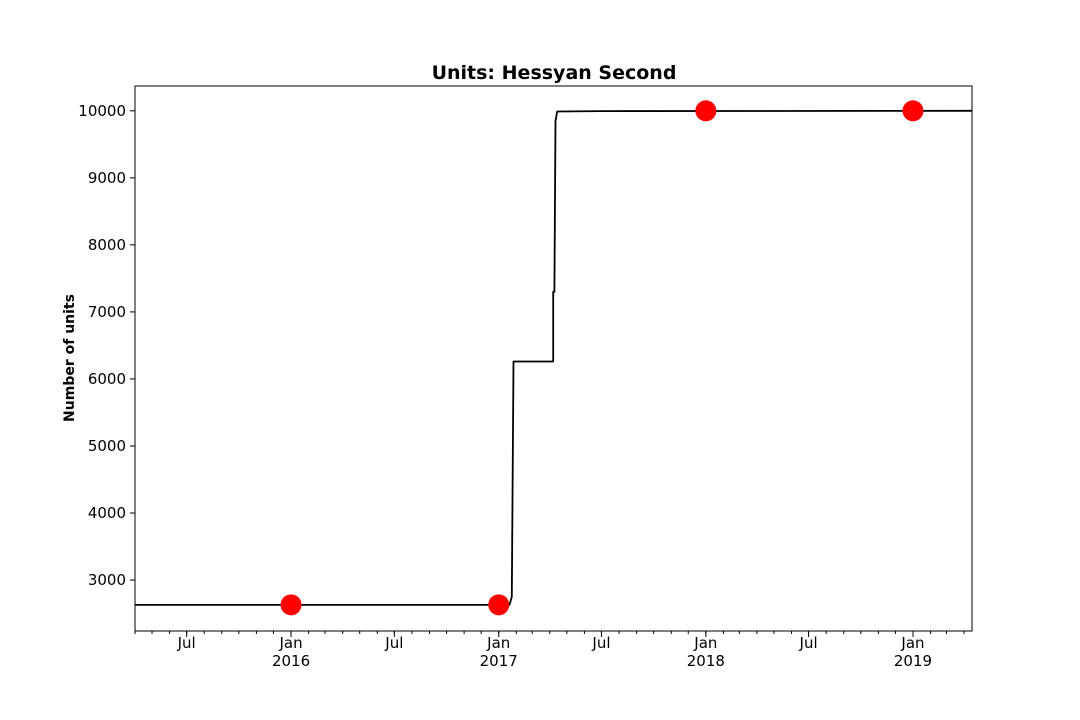 The image size is (1080, 720). I want to click on y-tick-label: 3000, so click(107, 580).